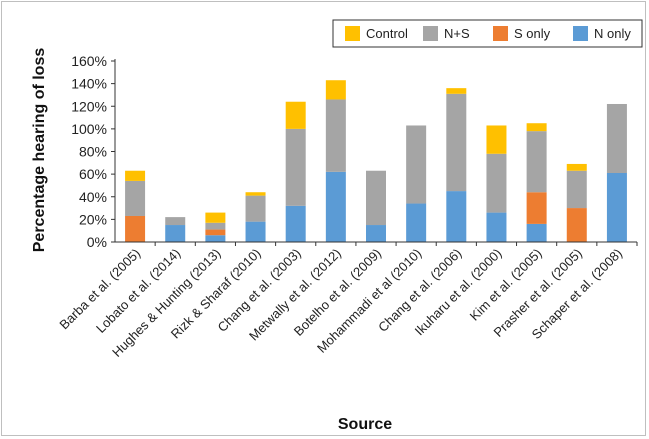 This screenshot has height=439, width=649. I want to click on y-tick-label: 0%, so click(97, 242).